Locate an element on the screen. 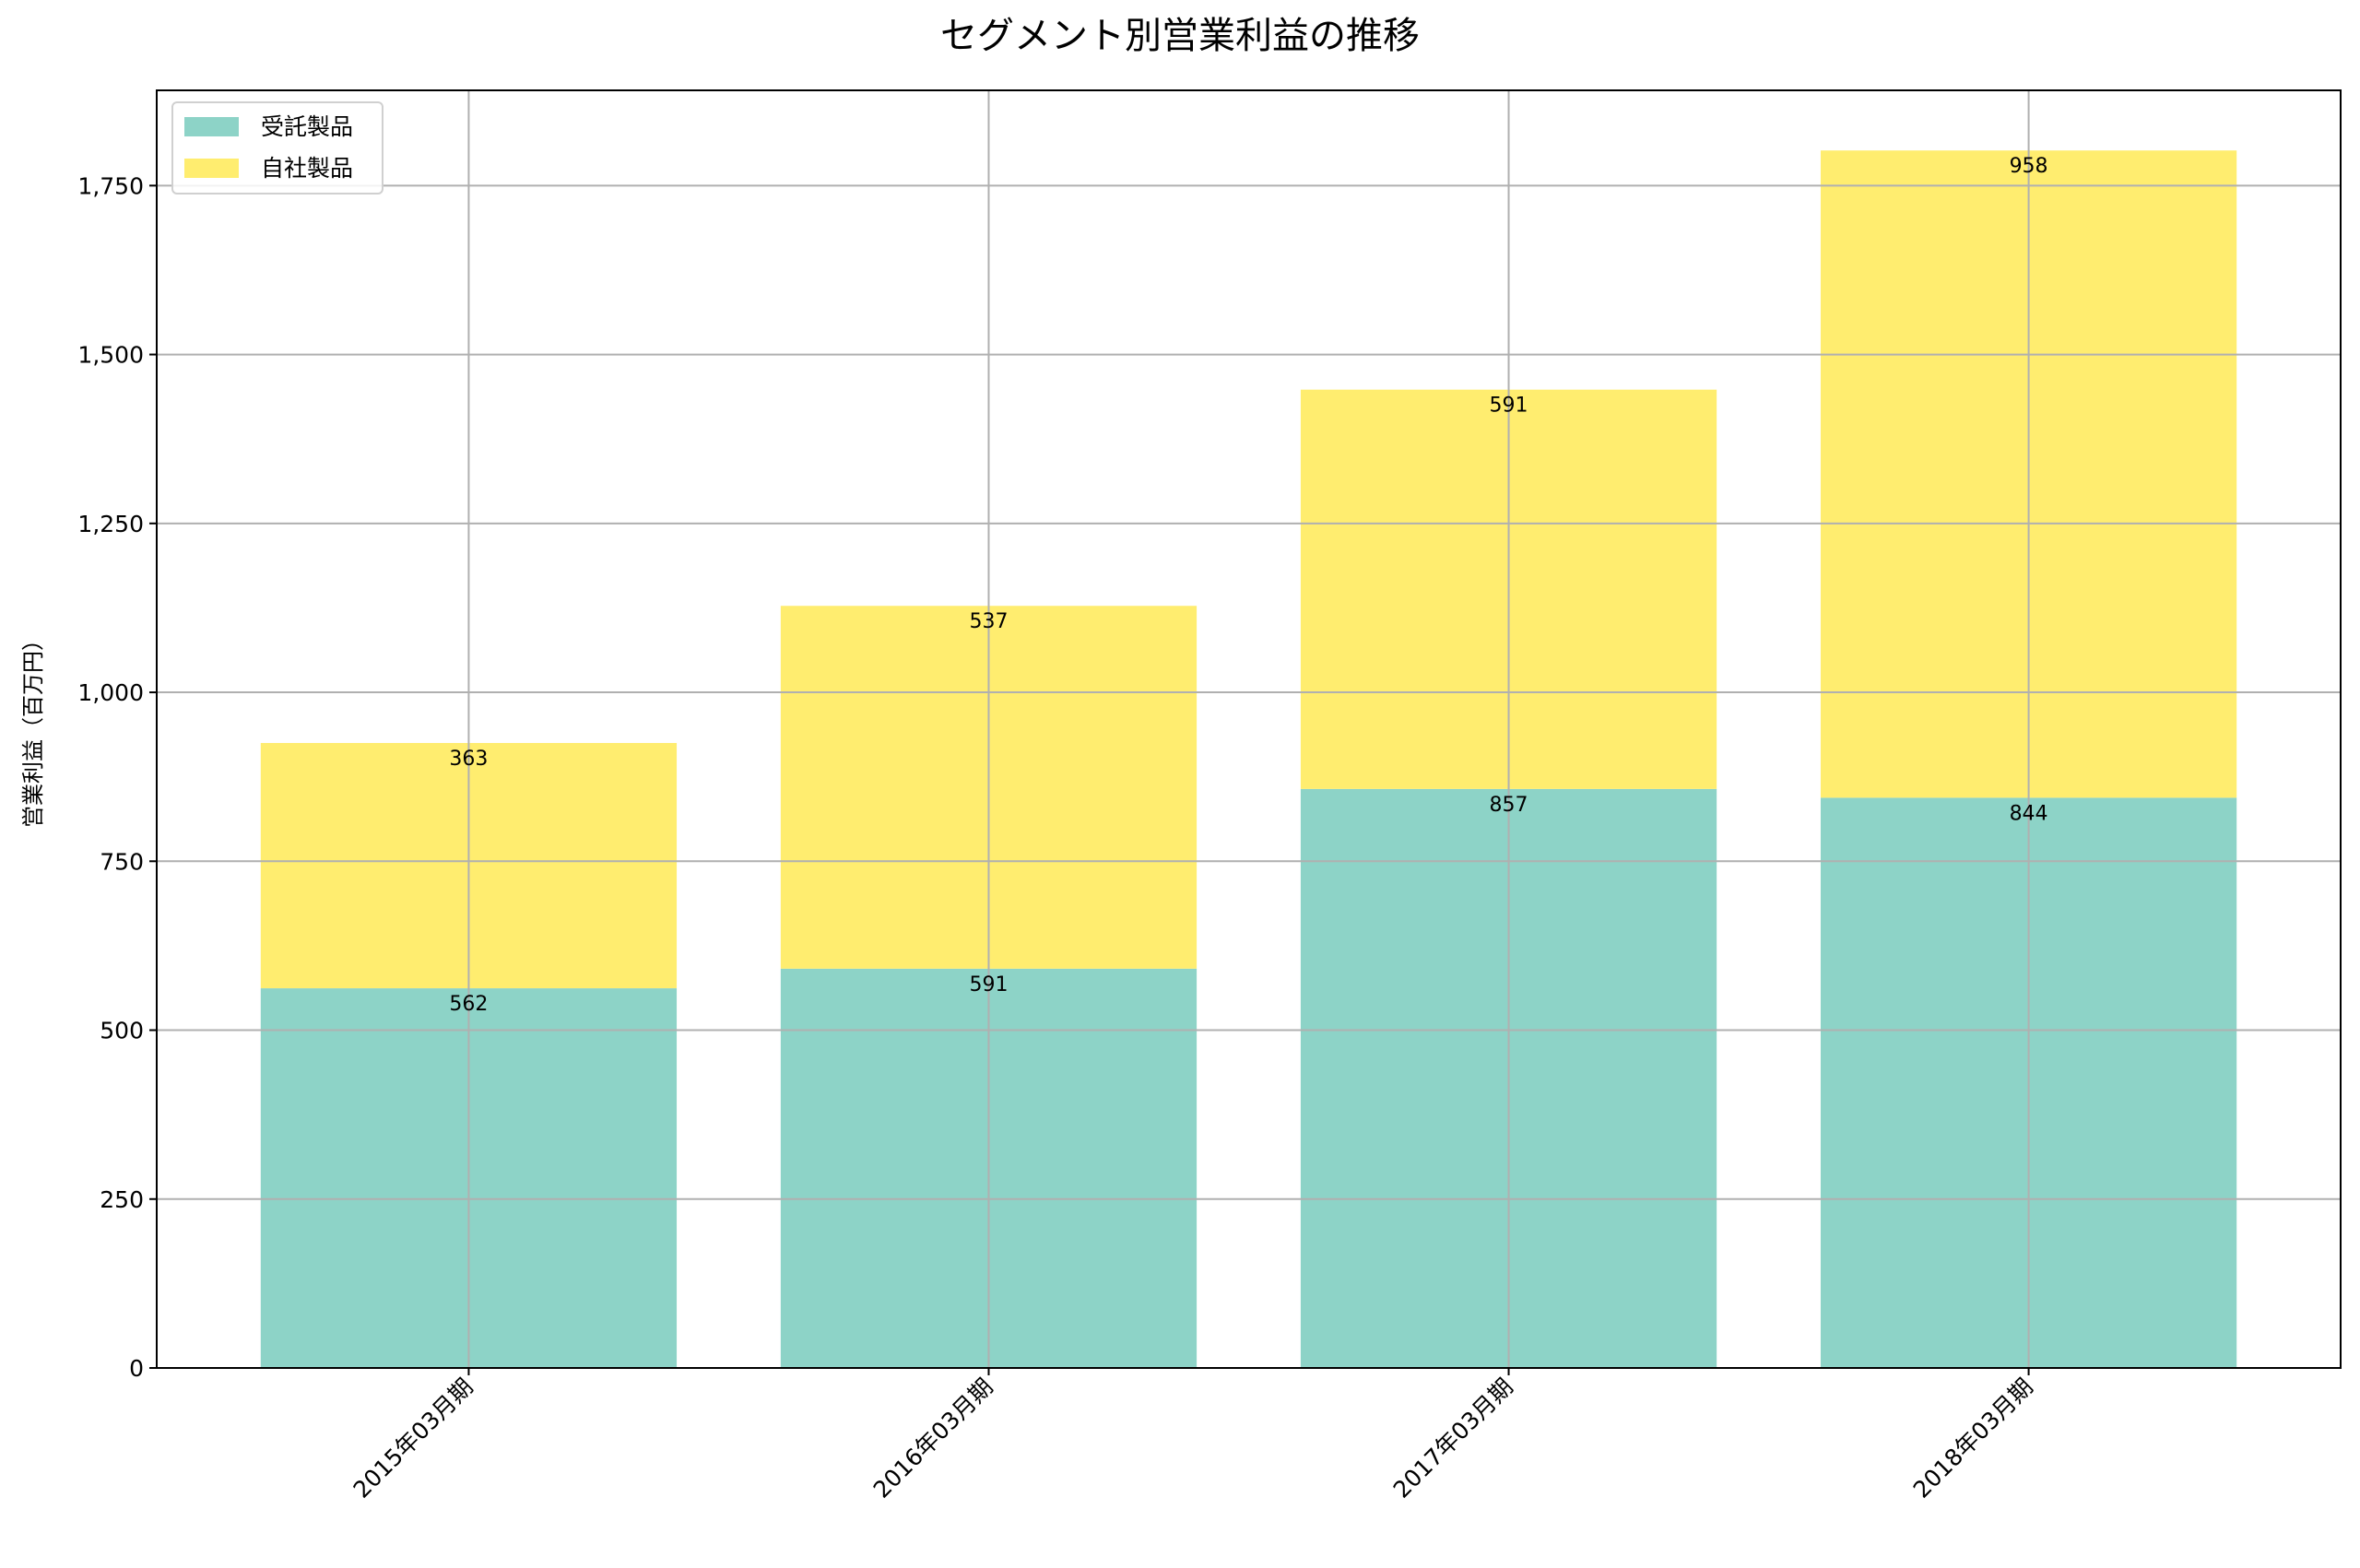  x-tick-label: 2018年03月期 is located at coordinates (1973, 1438).